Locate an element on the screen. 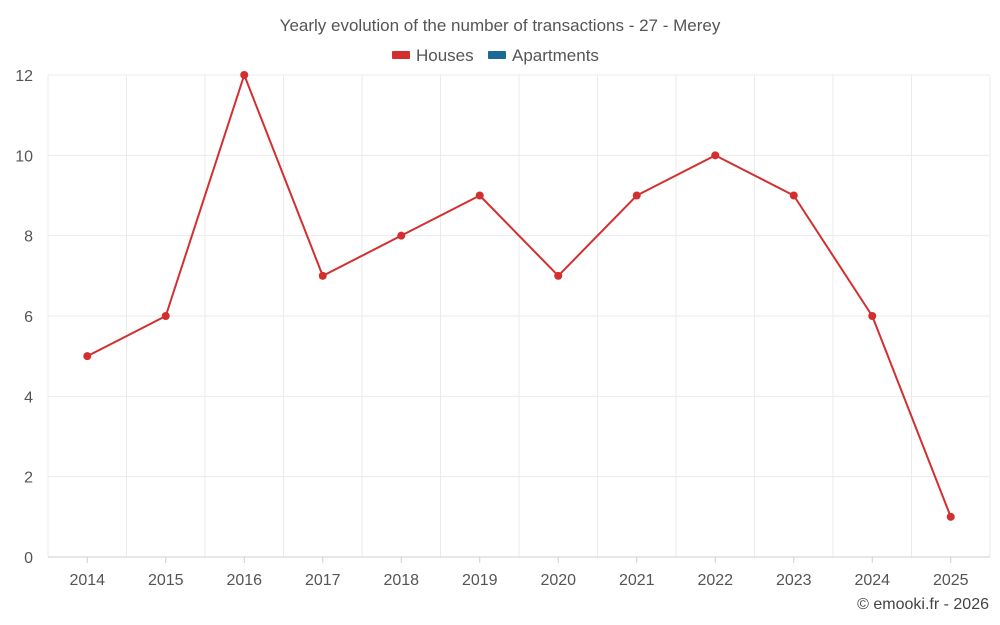  legend-label-apartments: Apartments is located at coordinates (555, 55).